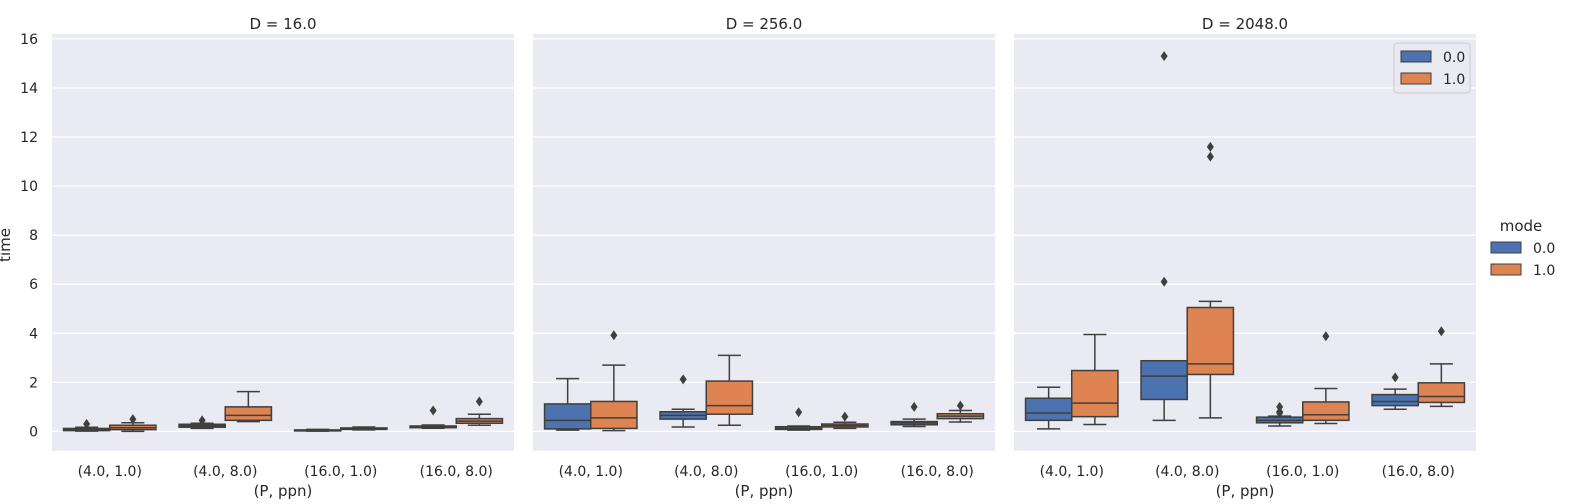 The height and width of the screenshot is (504, 1576). I want to click on y-tick-label: 16, so click(29, 40).